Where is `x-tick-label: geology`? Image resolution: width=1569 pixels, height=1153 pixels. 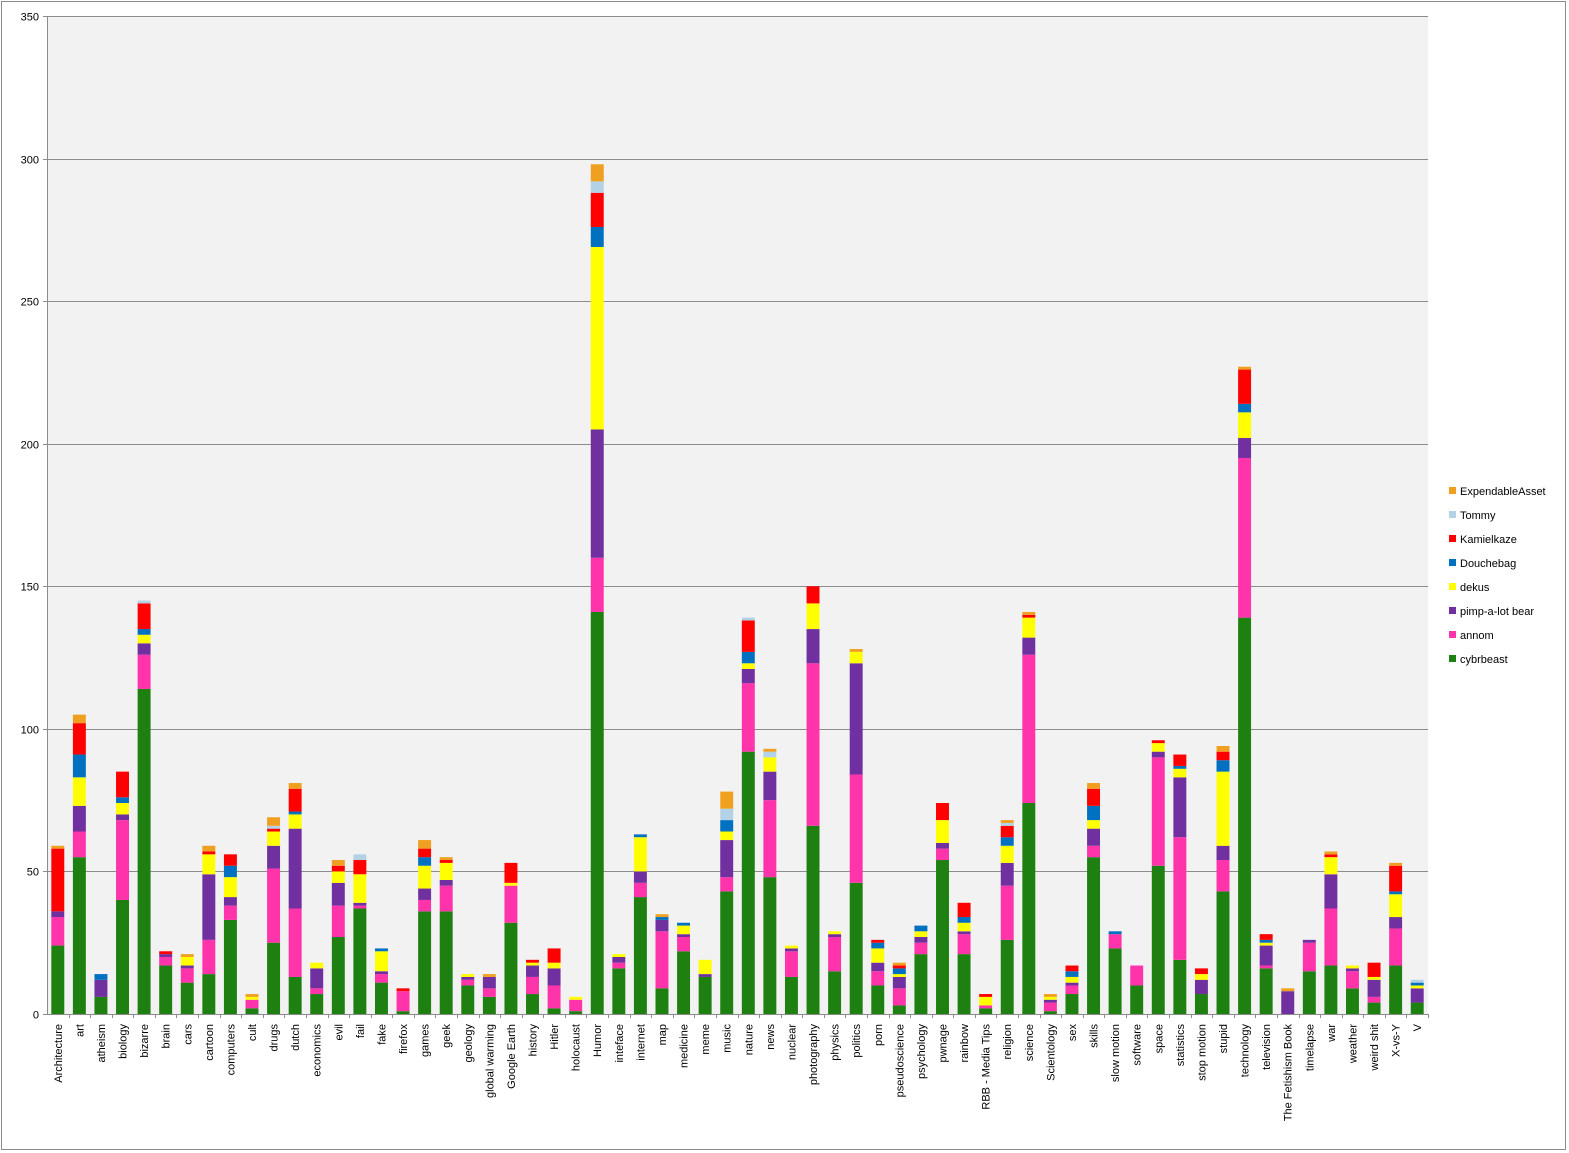 x-tick-label: geology is located at coordinates (469, 1043).